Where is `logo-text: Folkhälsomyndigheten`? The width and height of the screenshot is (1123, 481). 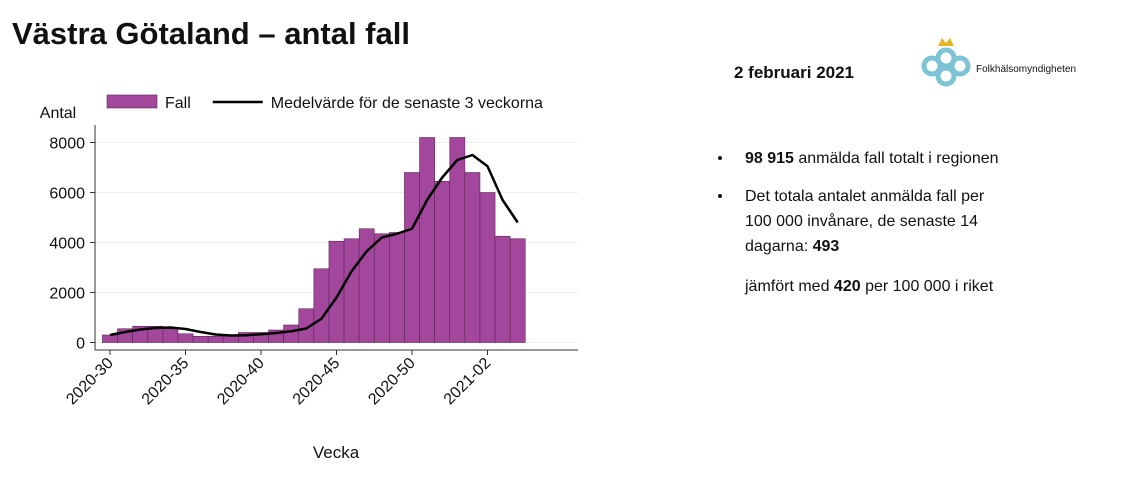 logo-text: Folkhälsomyndigheten is located at coordinates (1026, 69).